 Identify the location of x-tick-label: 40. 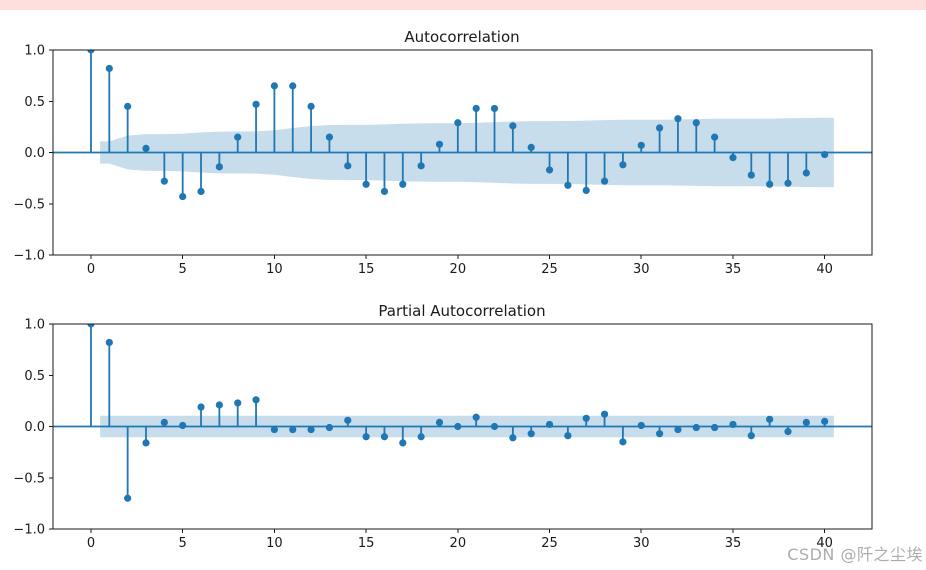
(824, 269).